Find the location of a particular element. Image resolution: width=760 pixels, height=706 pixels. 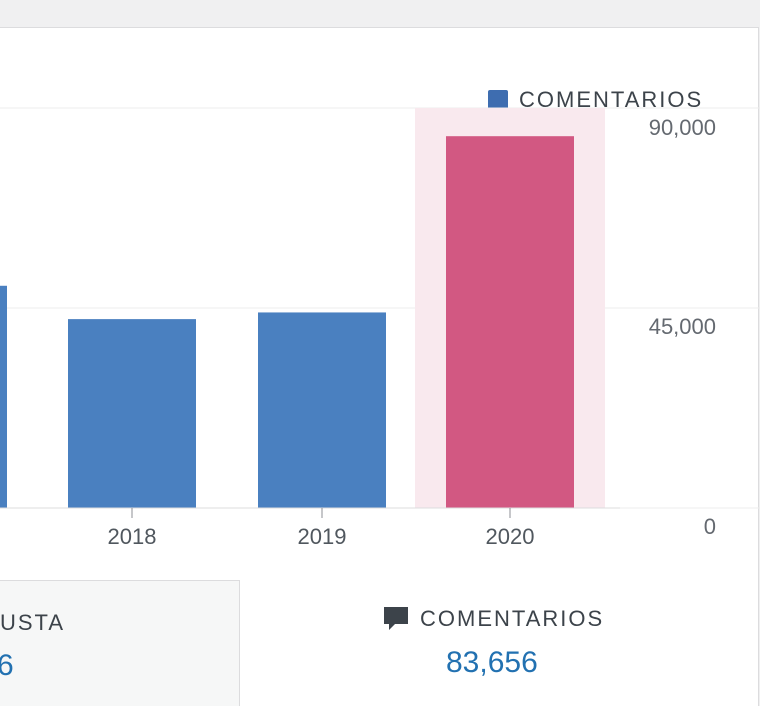

bar-2020 is located at coordinates (510, 322).